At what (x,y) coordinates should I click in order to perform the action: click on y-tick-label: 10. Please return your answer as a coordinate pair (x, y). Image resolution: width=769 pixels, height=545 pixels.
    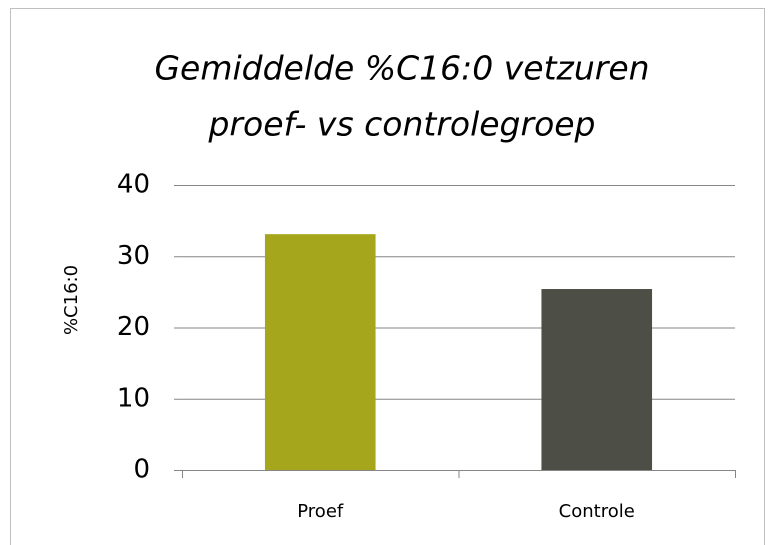
    Looking at the image, I should click on (133, 398).